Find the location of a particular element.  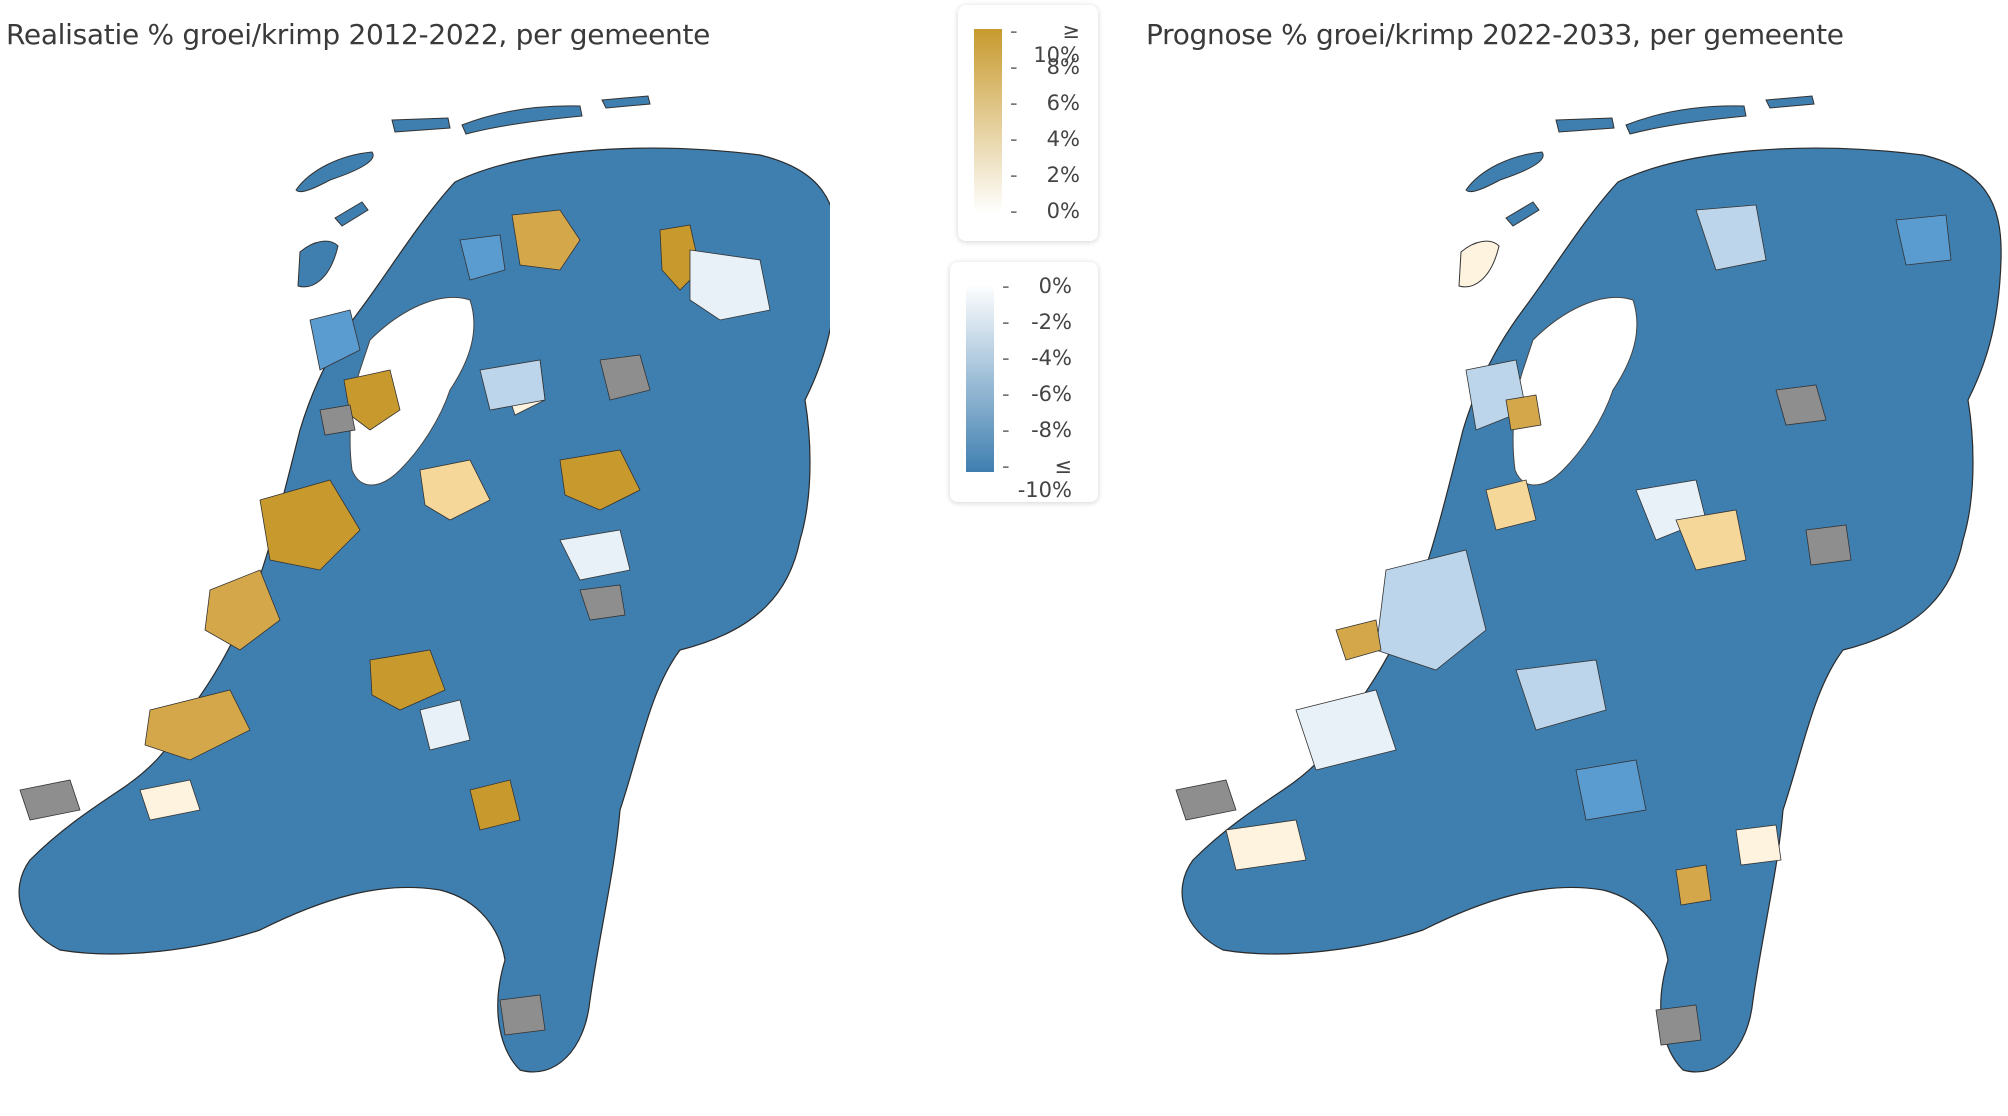

legend-growth-tick: -6% is located at coordinates (1045, 103).